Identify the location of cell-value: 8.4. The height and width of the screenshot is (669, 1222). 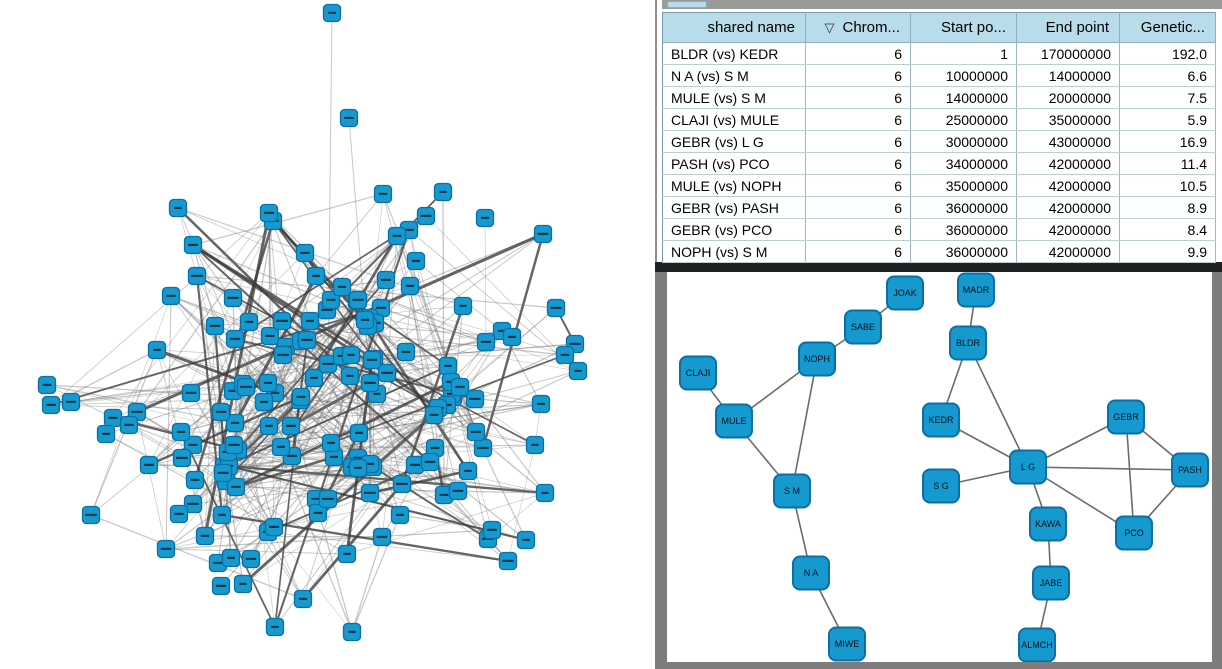
(1167, 229).